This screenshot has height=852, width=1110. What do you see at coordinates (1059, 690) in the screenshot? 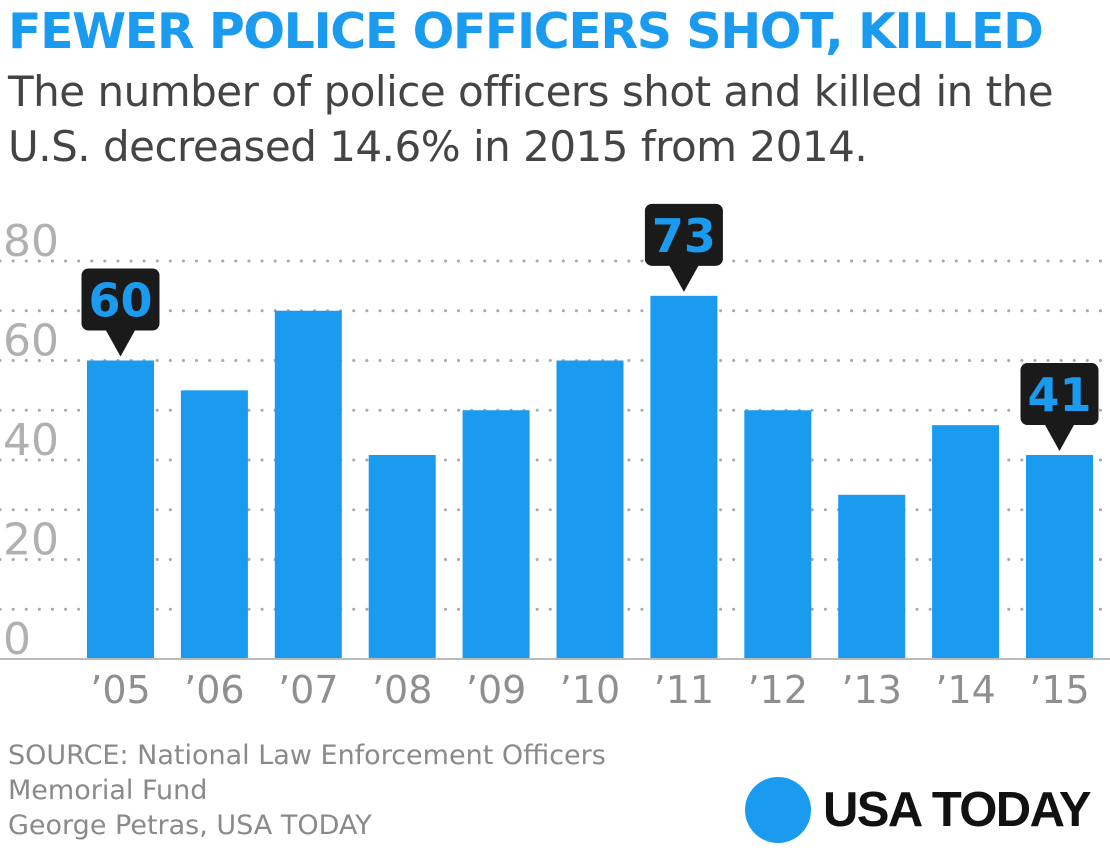
I see `x-tick-label: ’15` at bounding box center [1059, 690].